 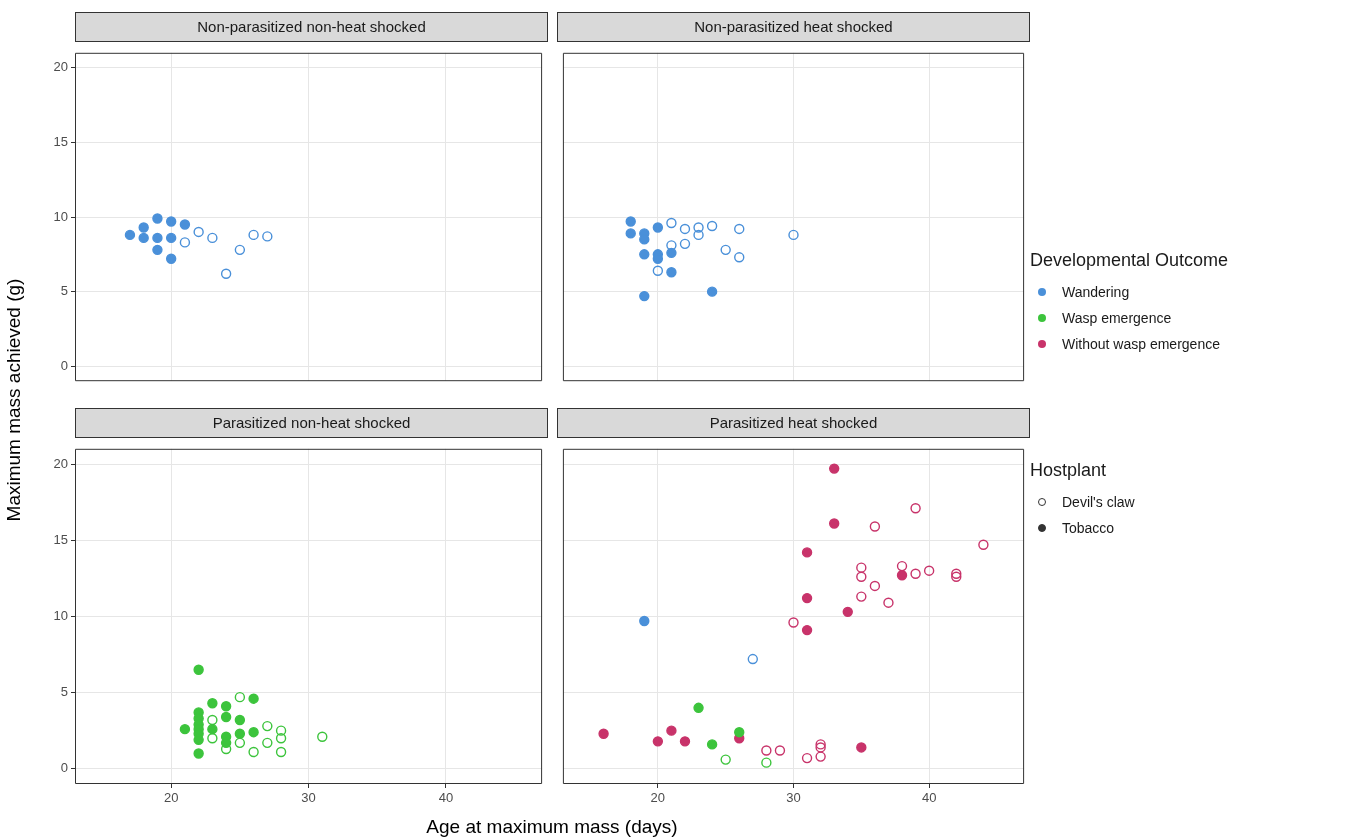 I want to click on category-label: Devil's claw, so click(x=1098, y=502).